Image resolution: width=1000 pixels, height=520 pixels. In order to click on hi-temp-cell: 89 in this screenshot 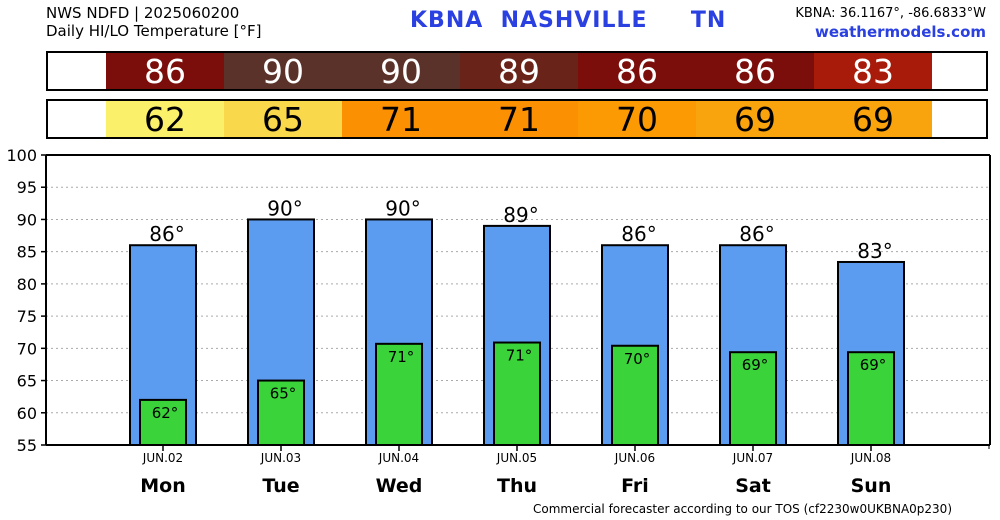, I will do `click(519, 71)`.